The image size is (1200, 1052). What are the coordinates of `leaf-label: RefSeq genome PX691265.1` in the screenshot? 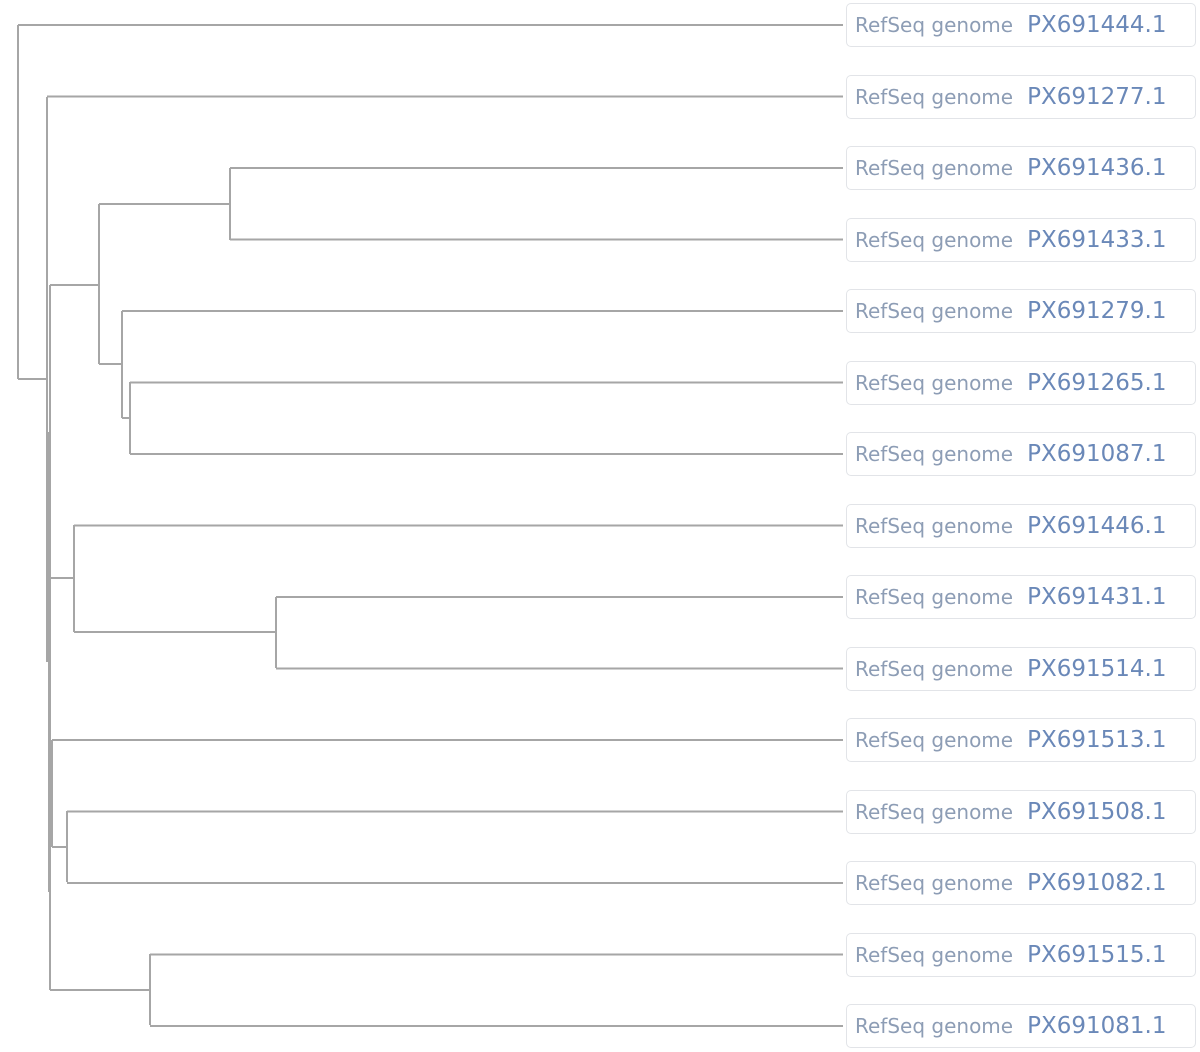 It's located at (1021, 382).